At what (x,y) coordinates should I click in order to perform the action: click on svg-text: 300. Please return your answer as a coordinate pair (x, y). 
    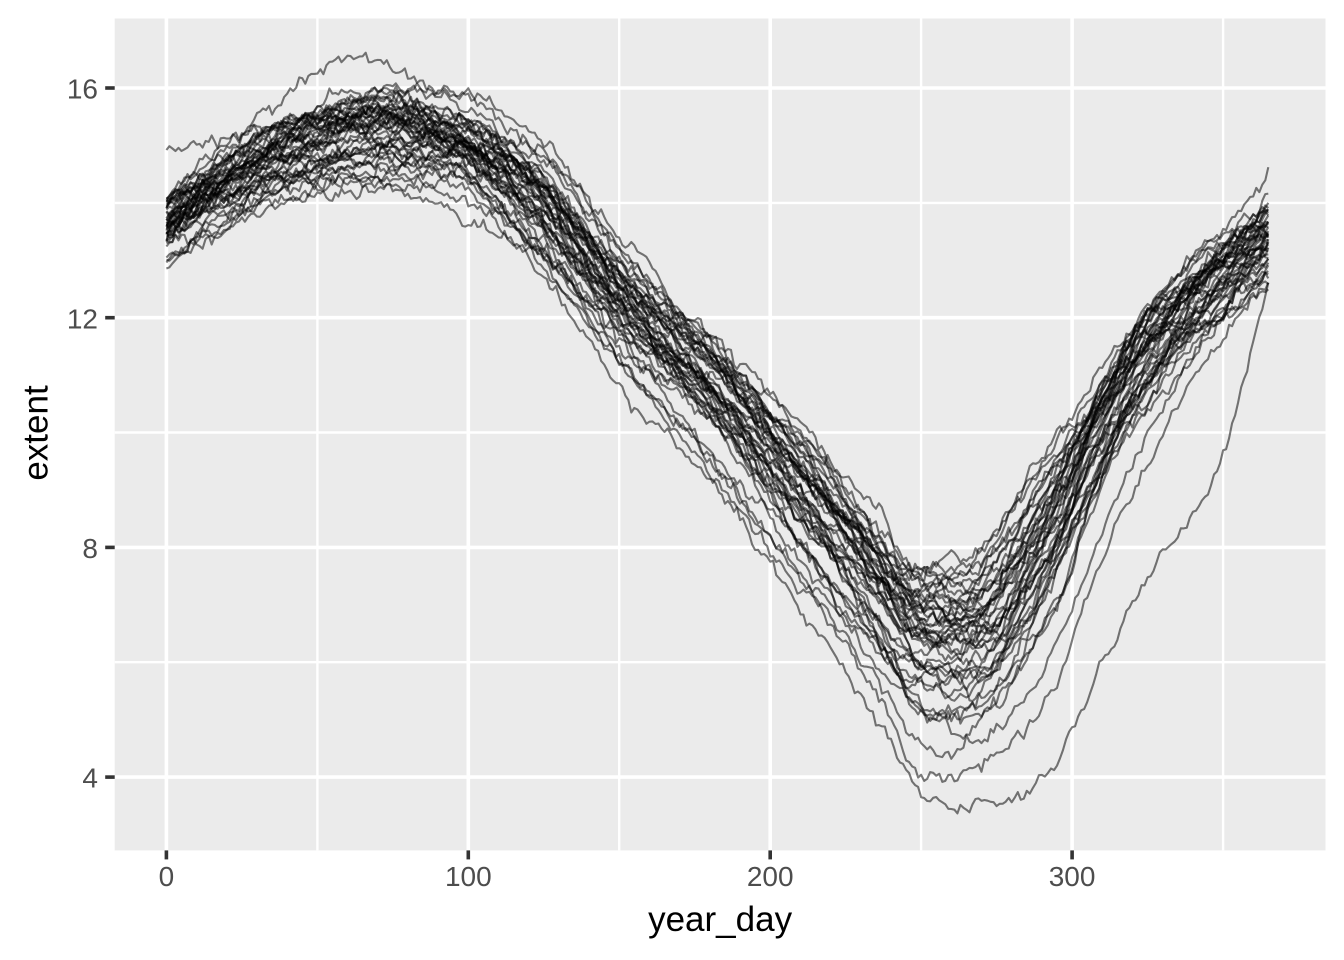
    Looking at the image, I should click on (1072, 876).